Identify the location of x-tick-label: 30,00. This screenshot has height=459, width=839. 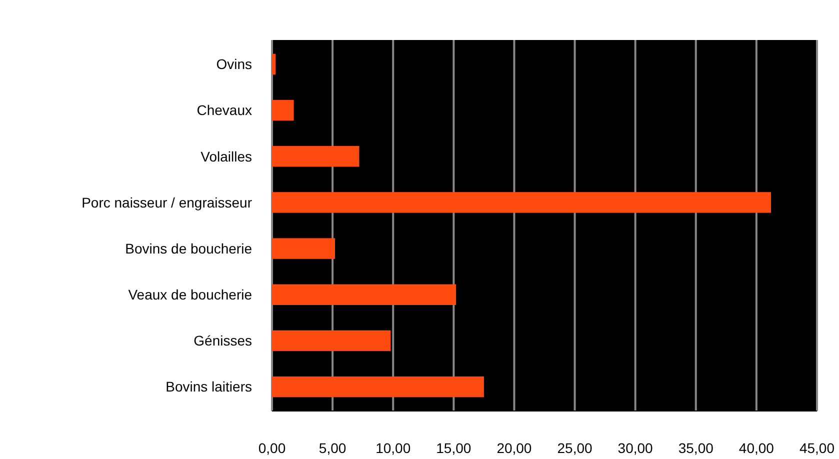
(636, 448).